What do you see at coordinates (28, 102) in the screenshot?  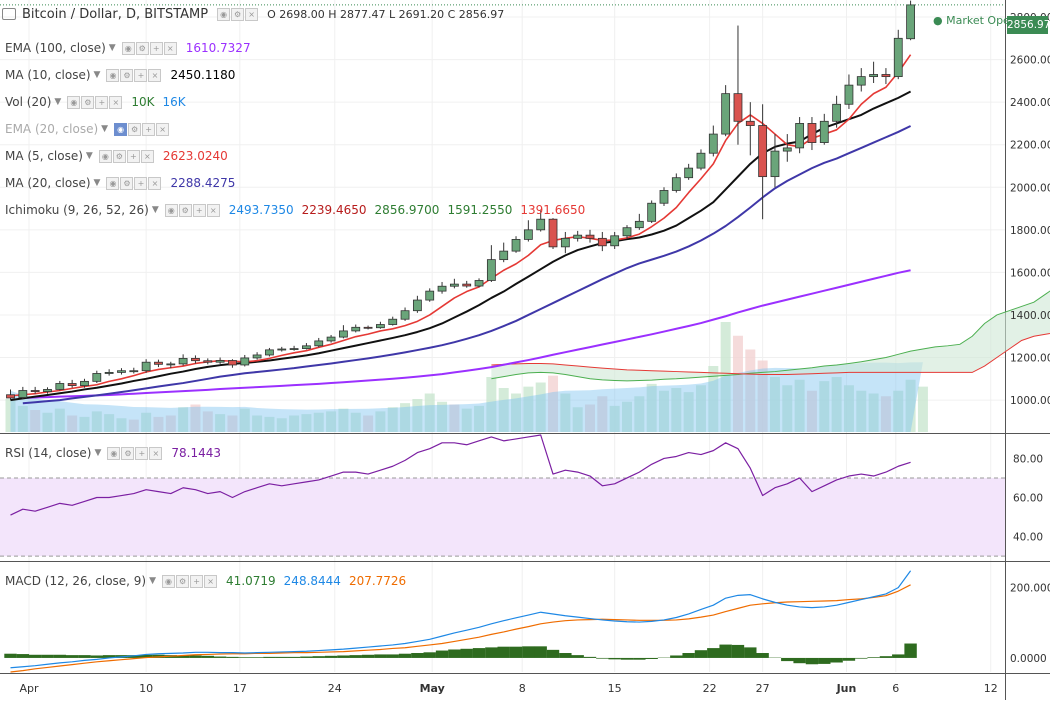 I see `legend-label-vol20: Vol (20)` at bounding box center [28, 102].